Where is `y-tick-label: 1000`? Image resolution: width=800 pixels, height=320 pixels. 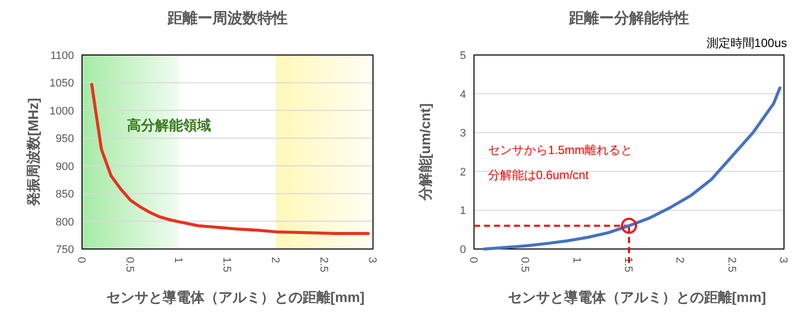
y-tick-label: 1000 is located at coordinates (62, 111).